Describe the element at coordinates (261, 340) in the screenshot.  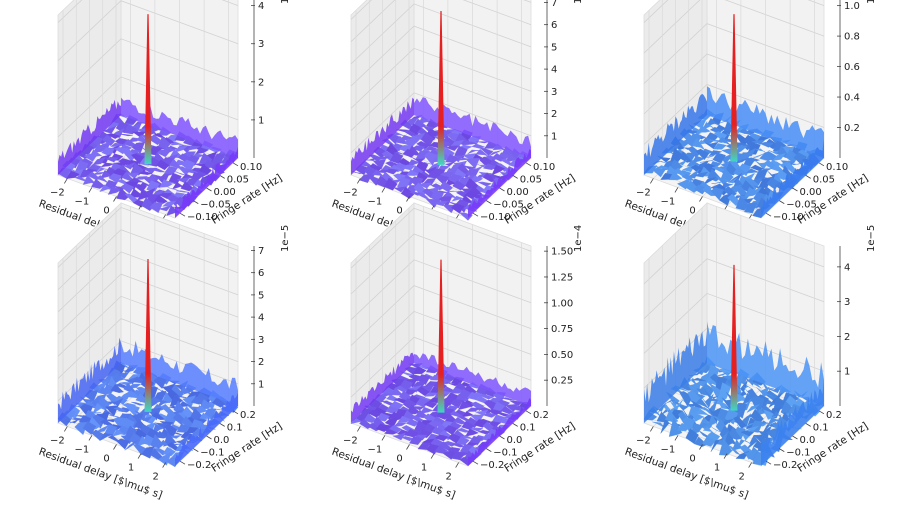
I see `z-tick-label: 3` at that location.